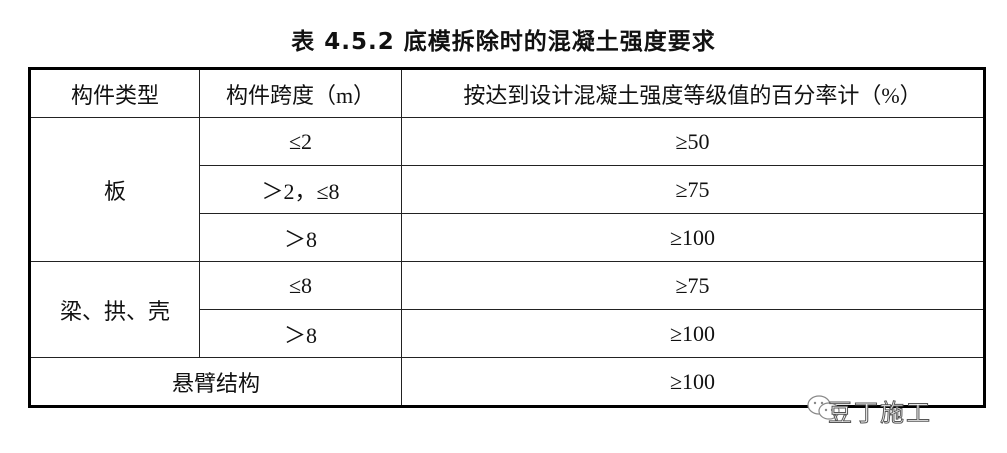 Image resolution: width=1007 pixels, height=453 pixels. I want to click on table-title: 表 4.5.2 底模拆除时的混凝土强度要求, so click(503, 42).